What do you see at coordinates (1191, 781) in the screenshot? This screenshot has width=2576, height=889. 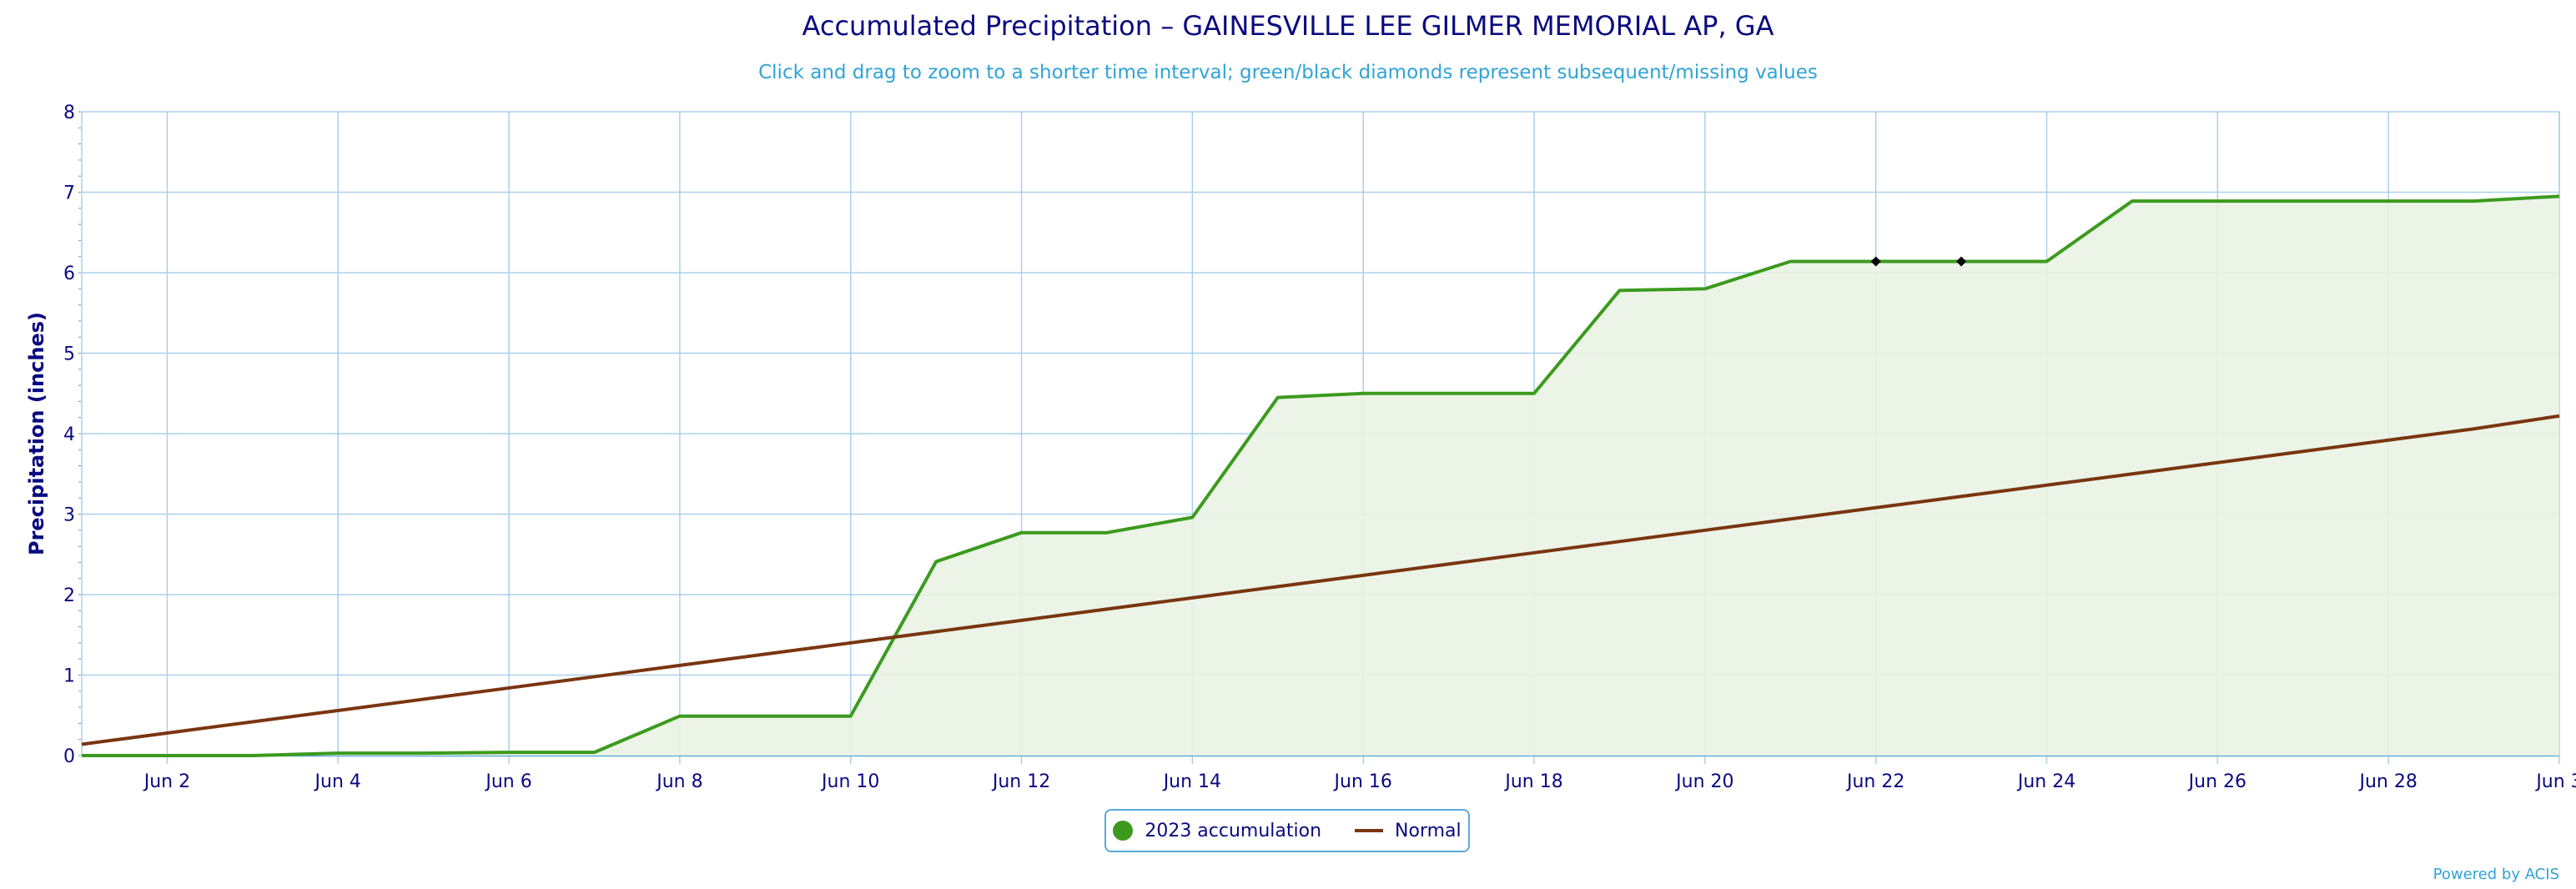 I see `x-tick-label: Jun 14` at bounding box center [1191, 781].